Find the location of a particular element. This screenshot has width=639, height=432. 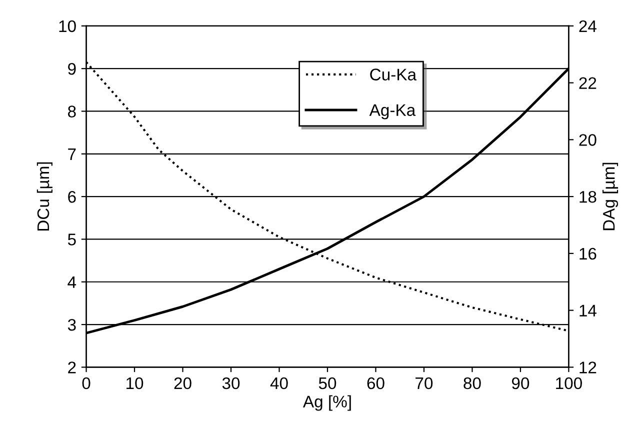

x-tick-label: 50 is located at coordinates (327, 383).